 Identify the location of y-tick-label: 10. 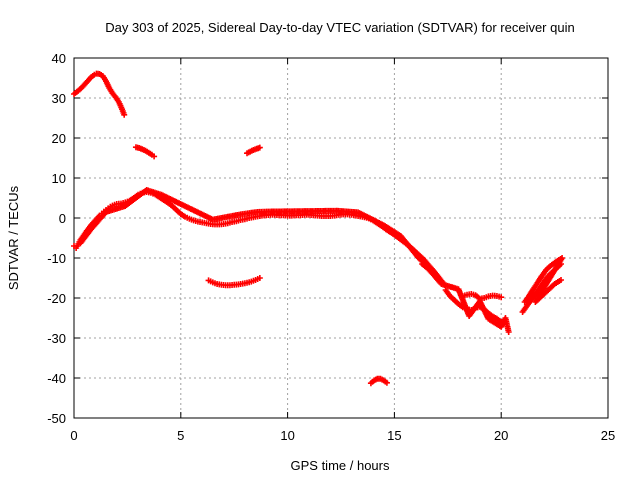
(59, 178).